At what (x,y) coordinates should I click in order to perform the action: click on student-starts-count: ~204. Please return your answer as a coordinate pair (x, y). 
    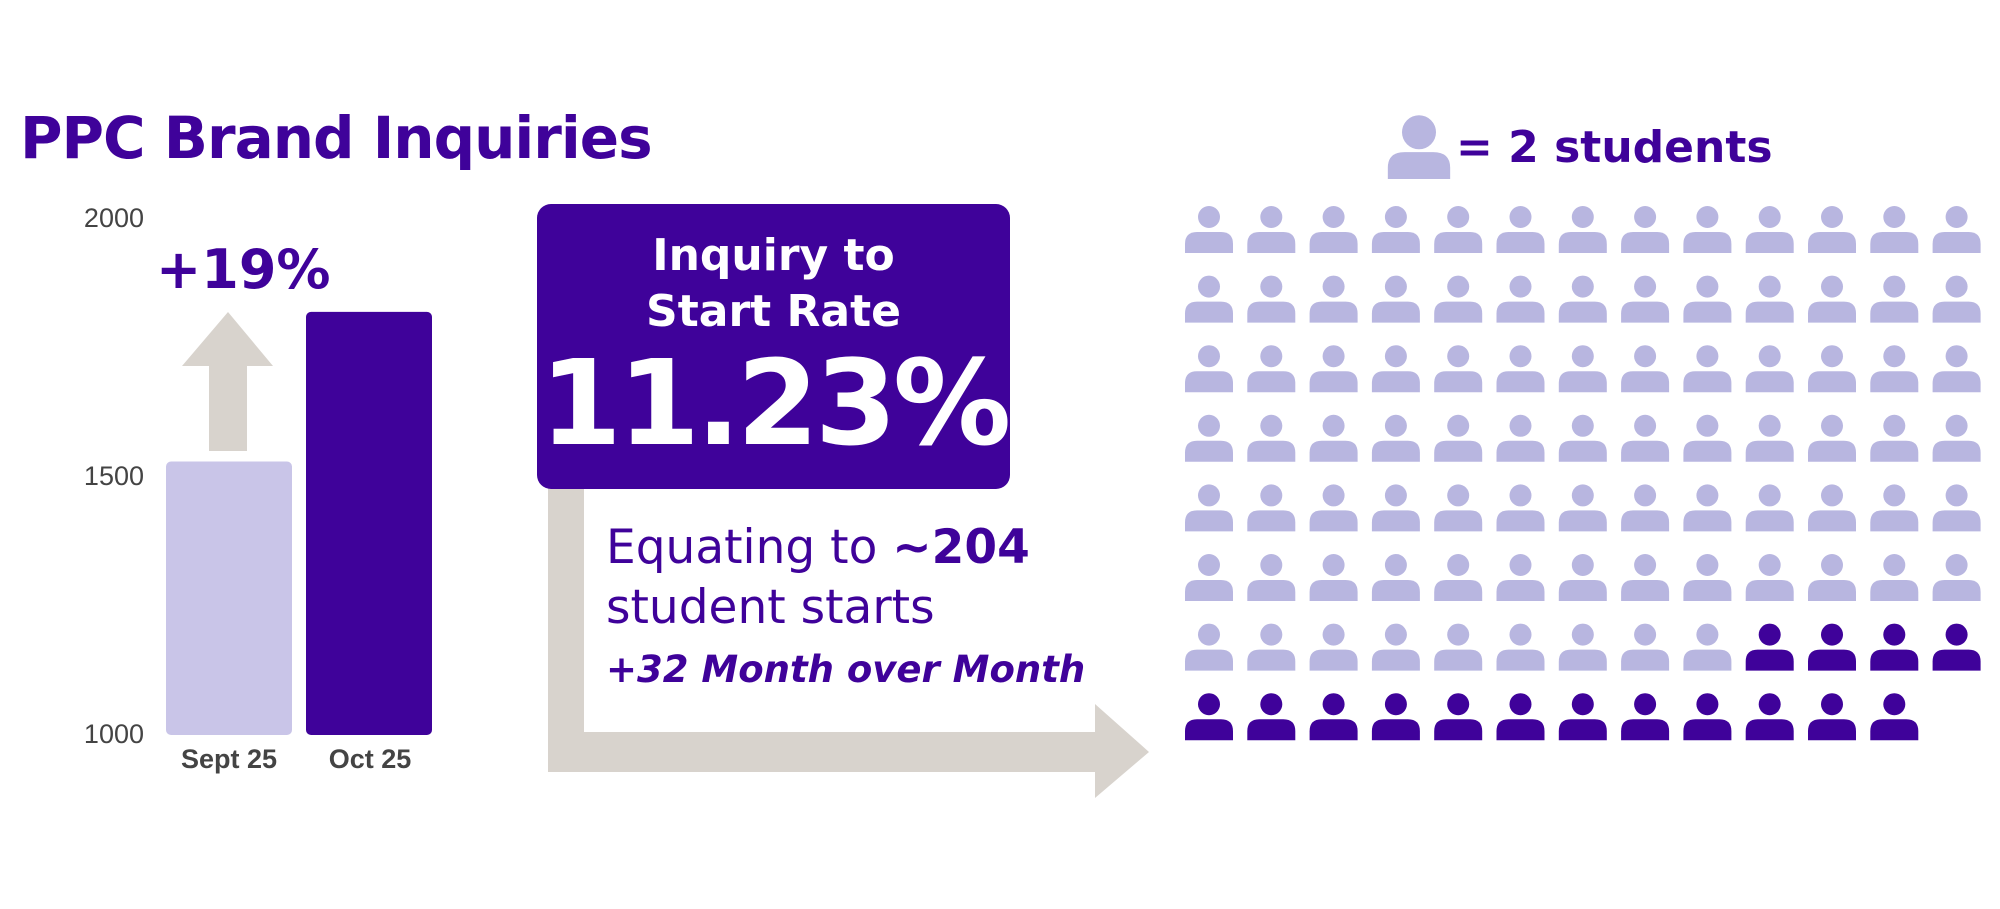
    Looking at the image, I should click on (961, 547).